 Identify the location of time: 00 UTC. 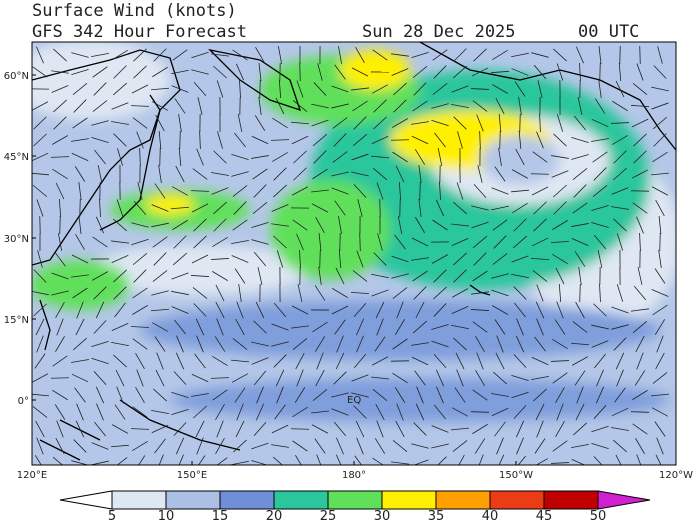
(608, 32).